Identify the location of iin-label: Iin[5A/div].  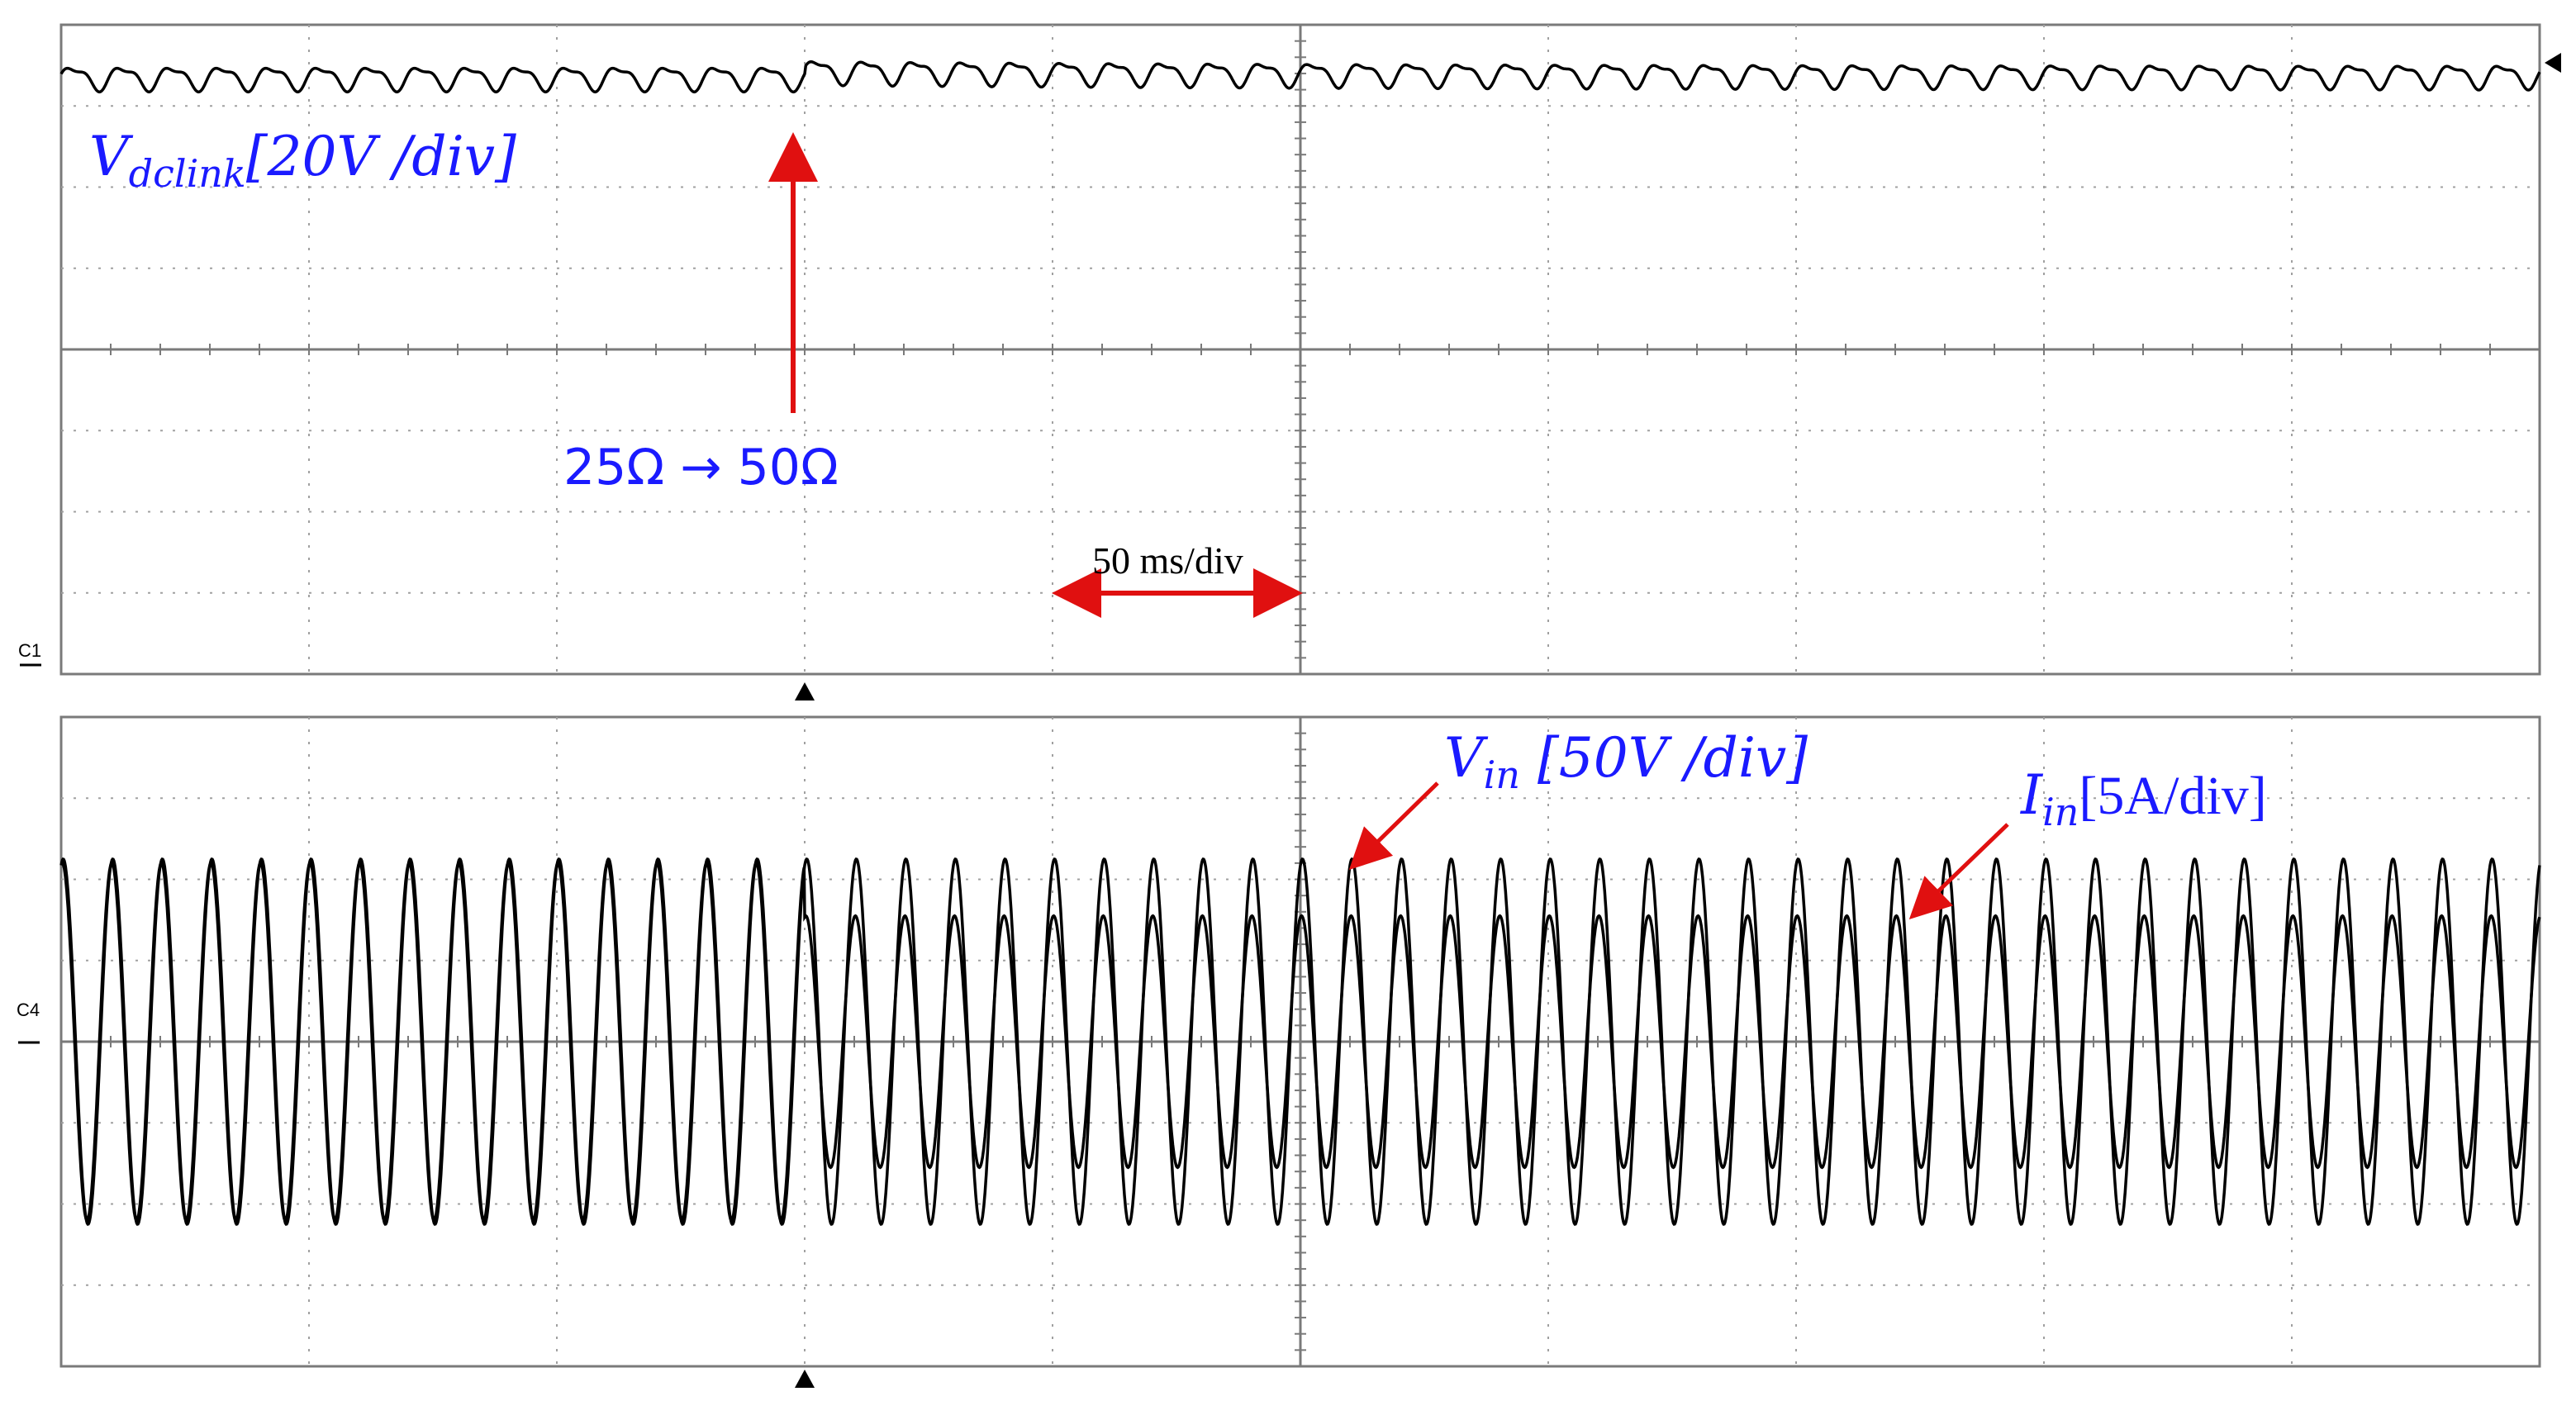
(2143, 798).